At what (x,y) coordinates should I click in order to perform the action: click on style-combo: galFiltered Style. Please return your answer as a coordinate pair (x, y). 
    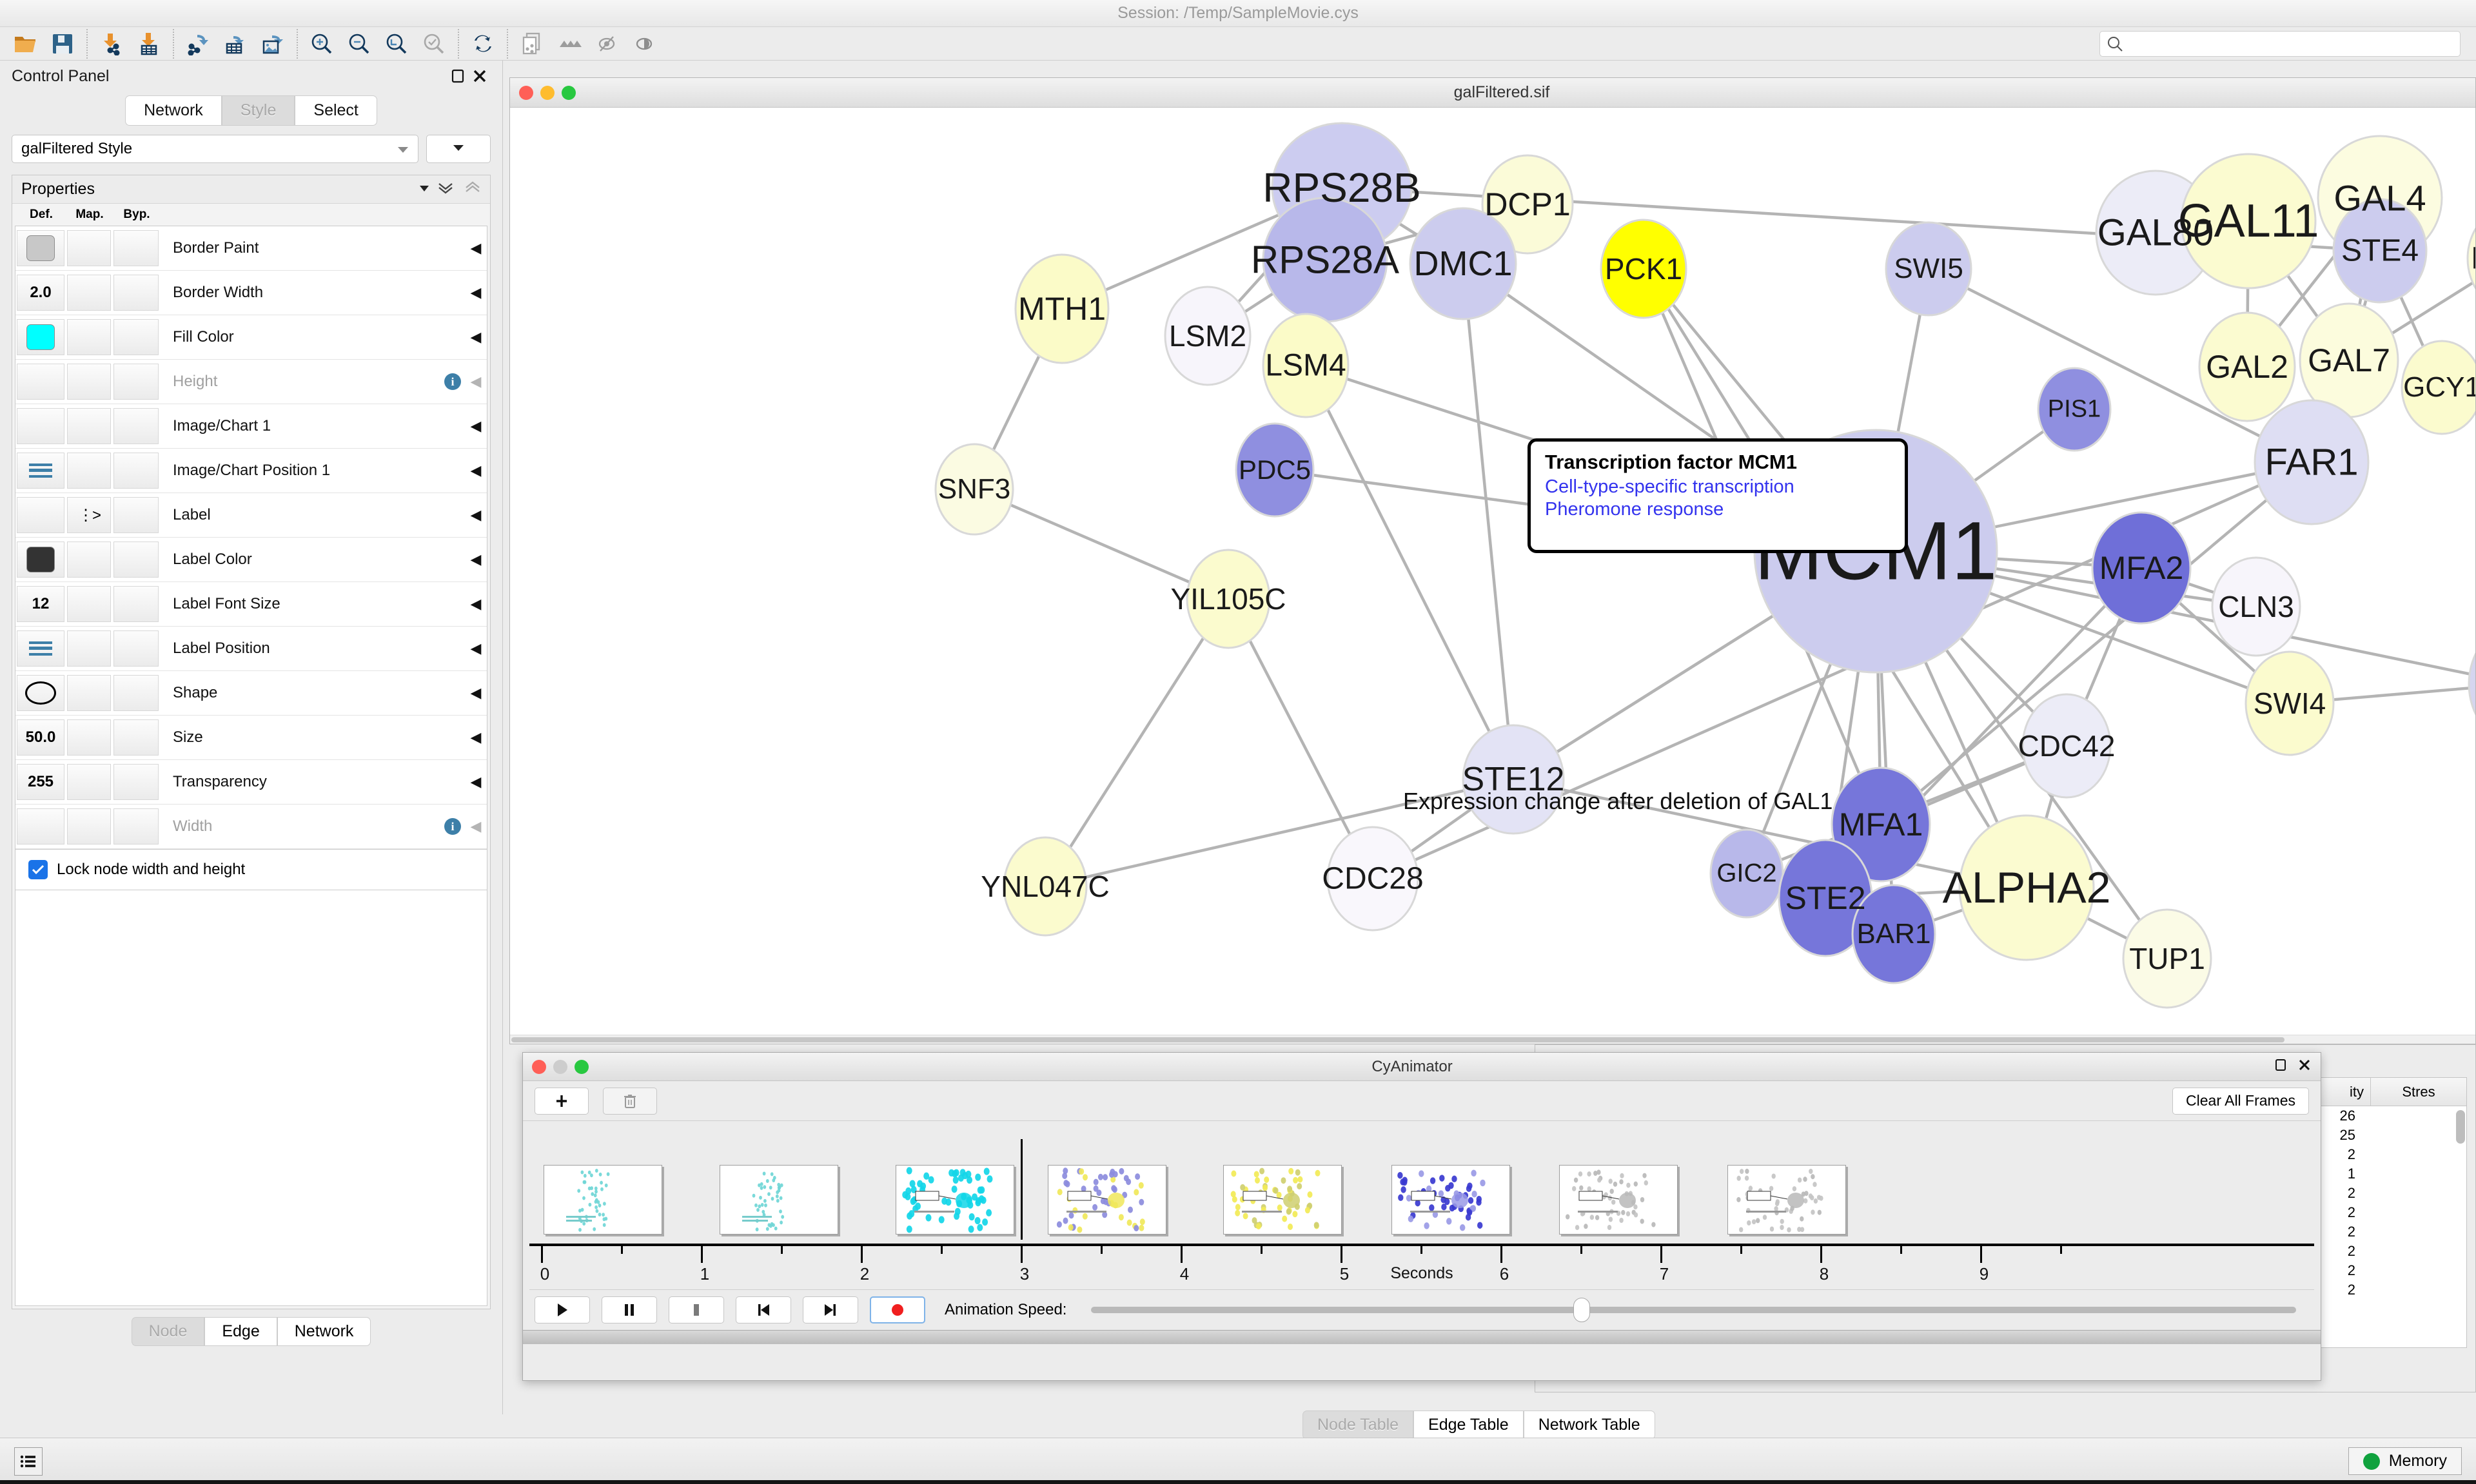
    Looking at the image, I should click on (215, 149).